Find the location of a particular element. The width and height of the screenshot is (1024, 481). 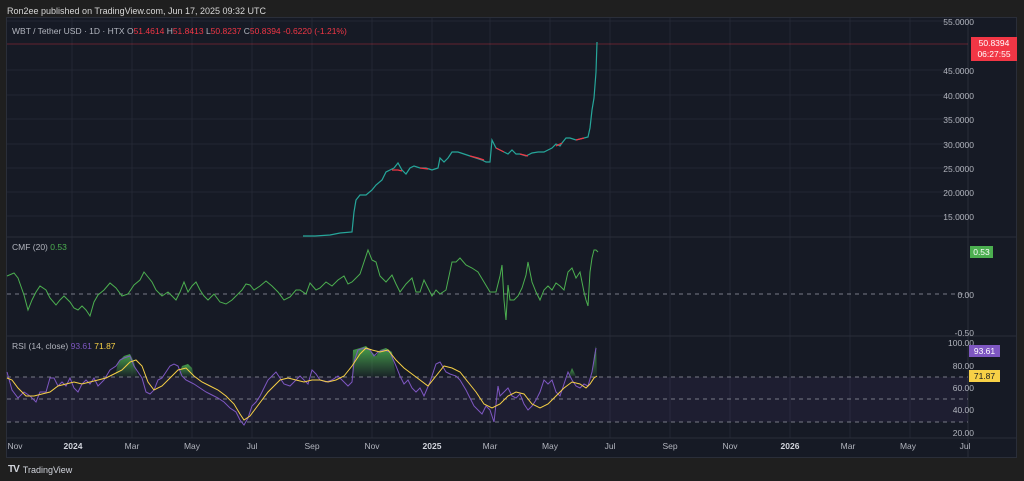

time-tick: 2024 is located at coordinates (73, 446).